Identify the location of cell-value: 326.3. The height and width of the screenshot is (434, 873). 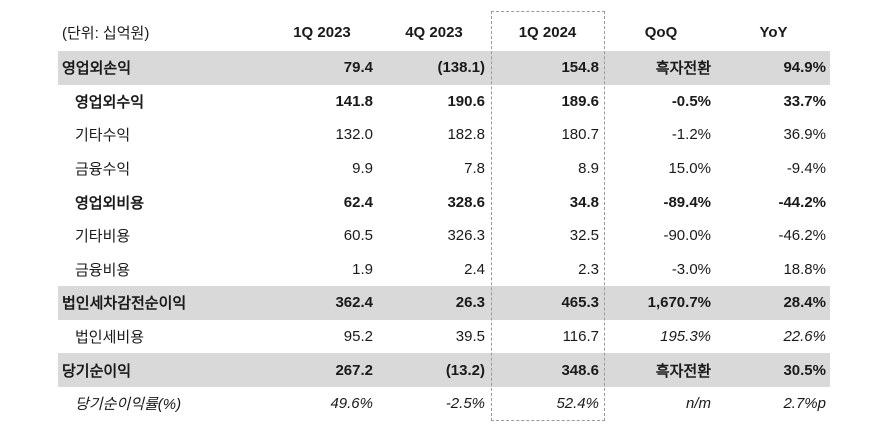
(466, 236).